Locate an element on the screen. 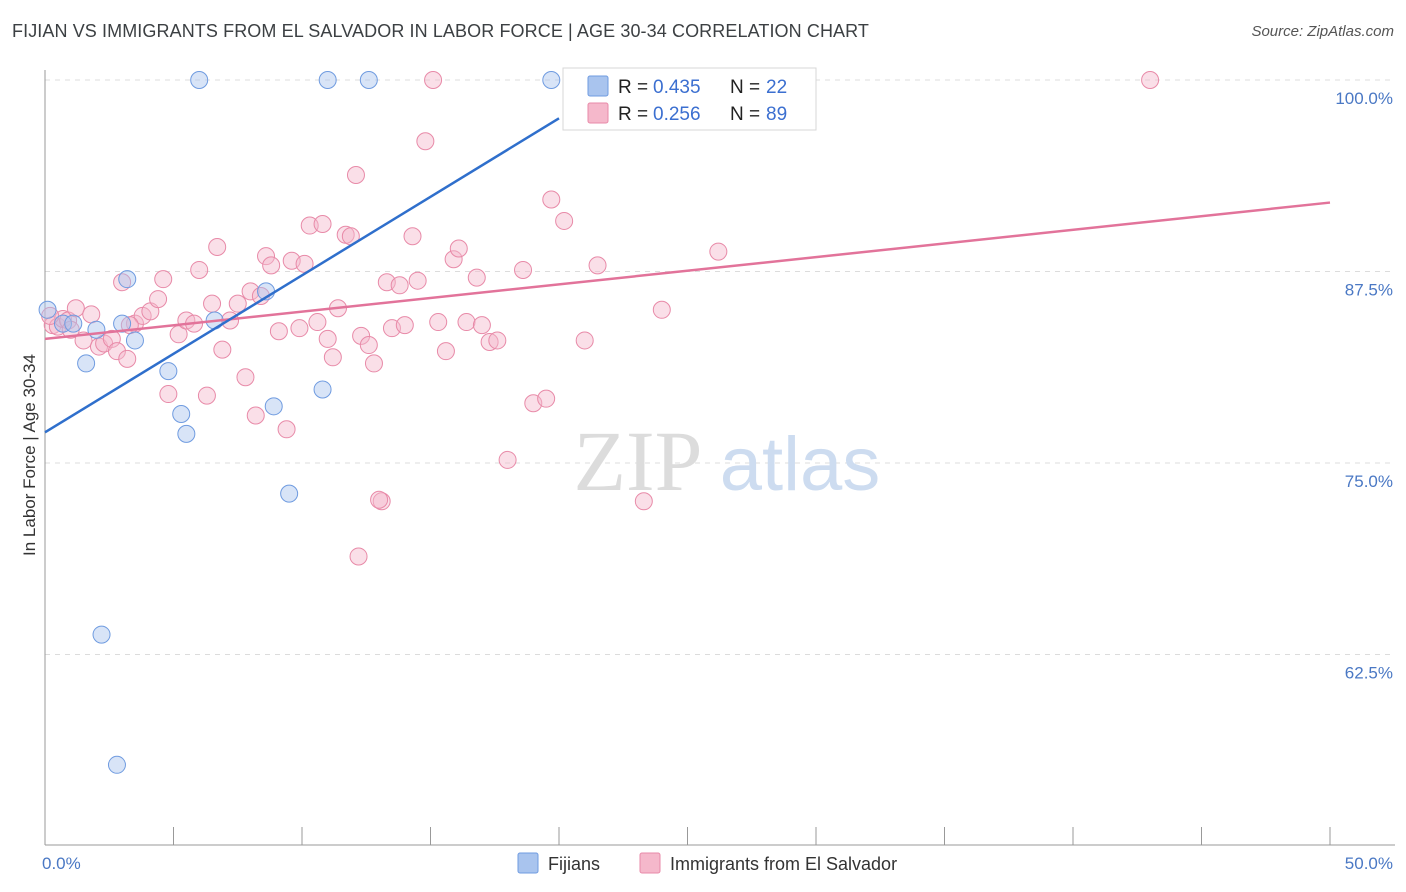  legend-n-label-1: N = is located at coordinates (745, 87).